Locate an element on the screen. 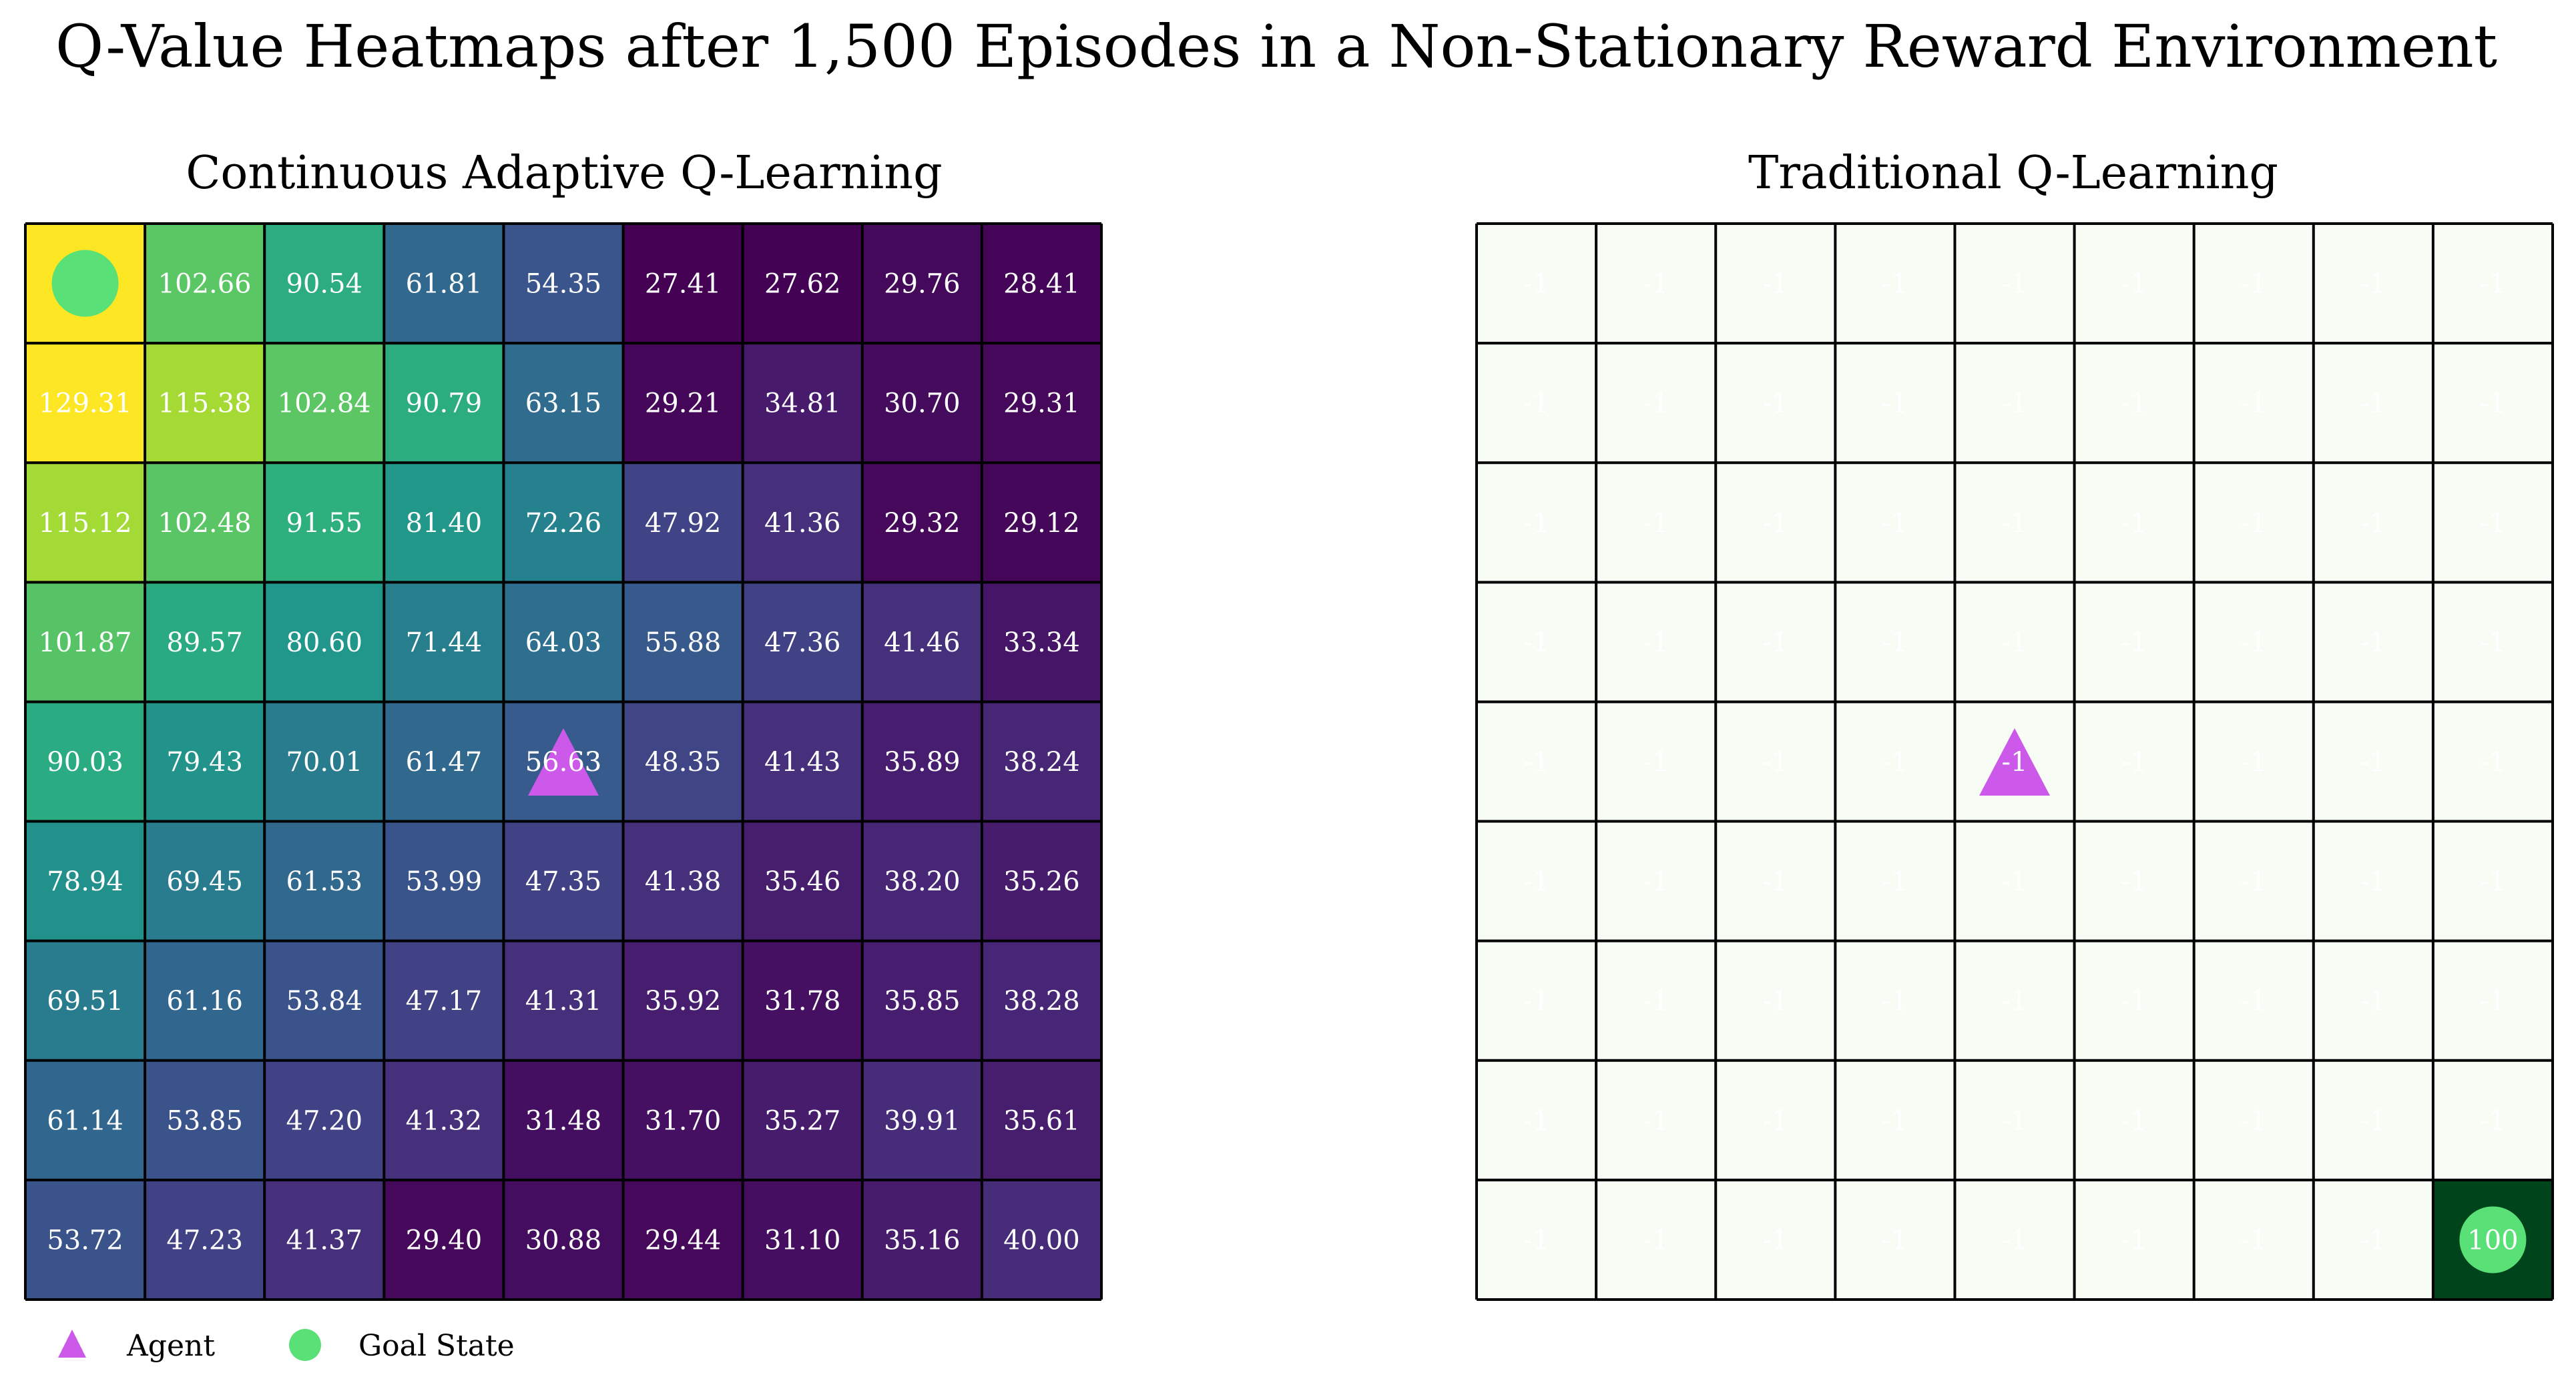 The height and width of the screenshot is (1399, 2576). adaptive-cell-value-label: 47.23 is located at coordinates (204, 1240).